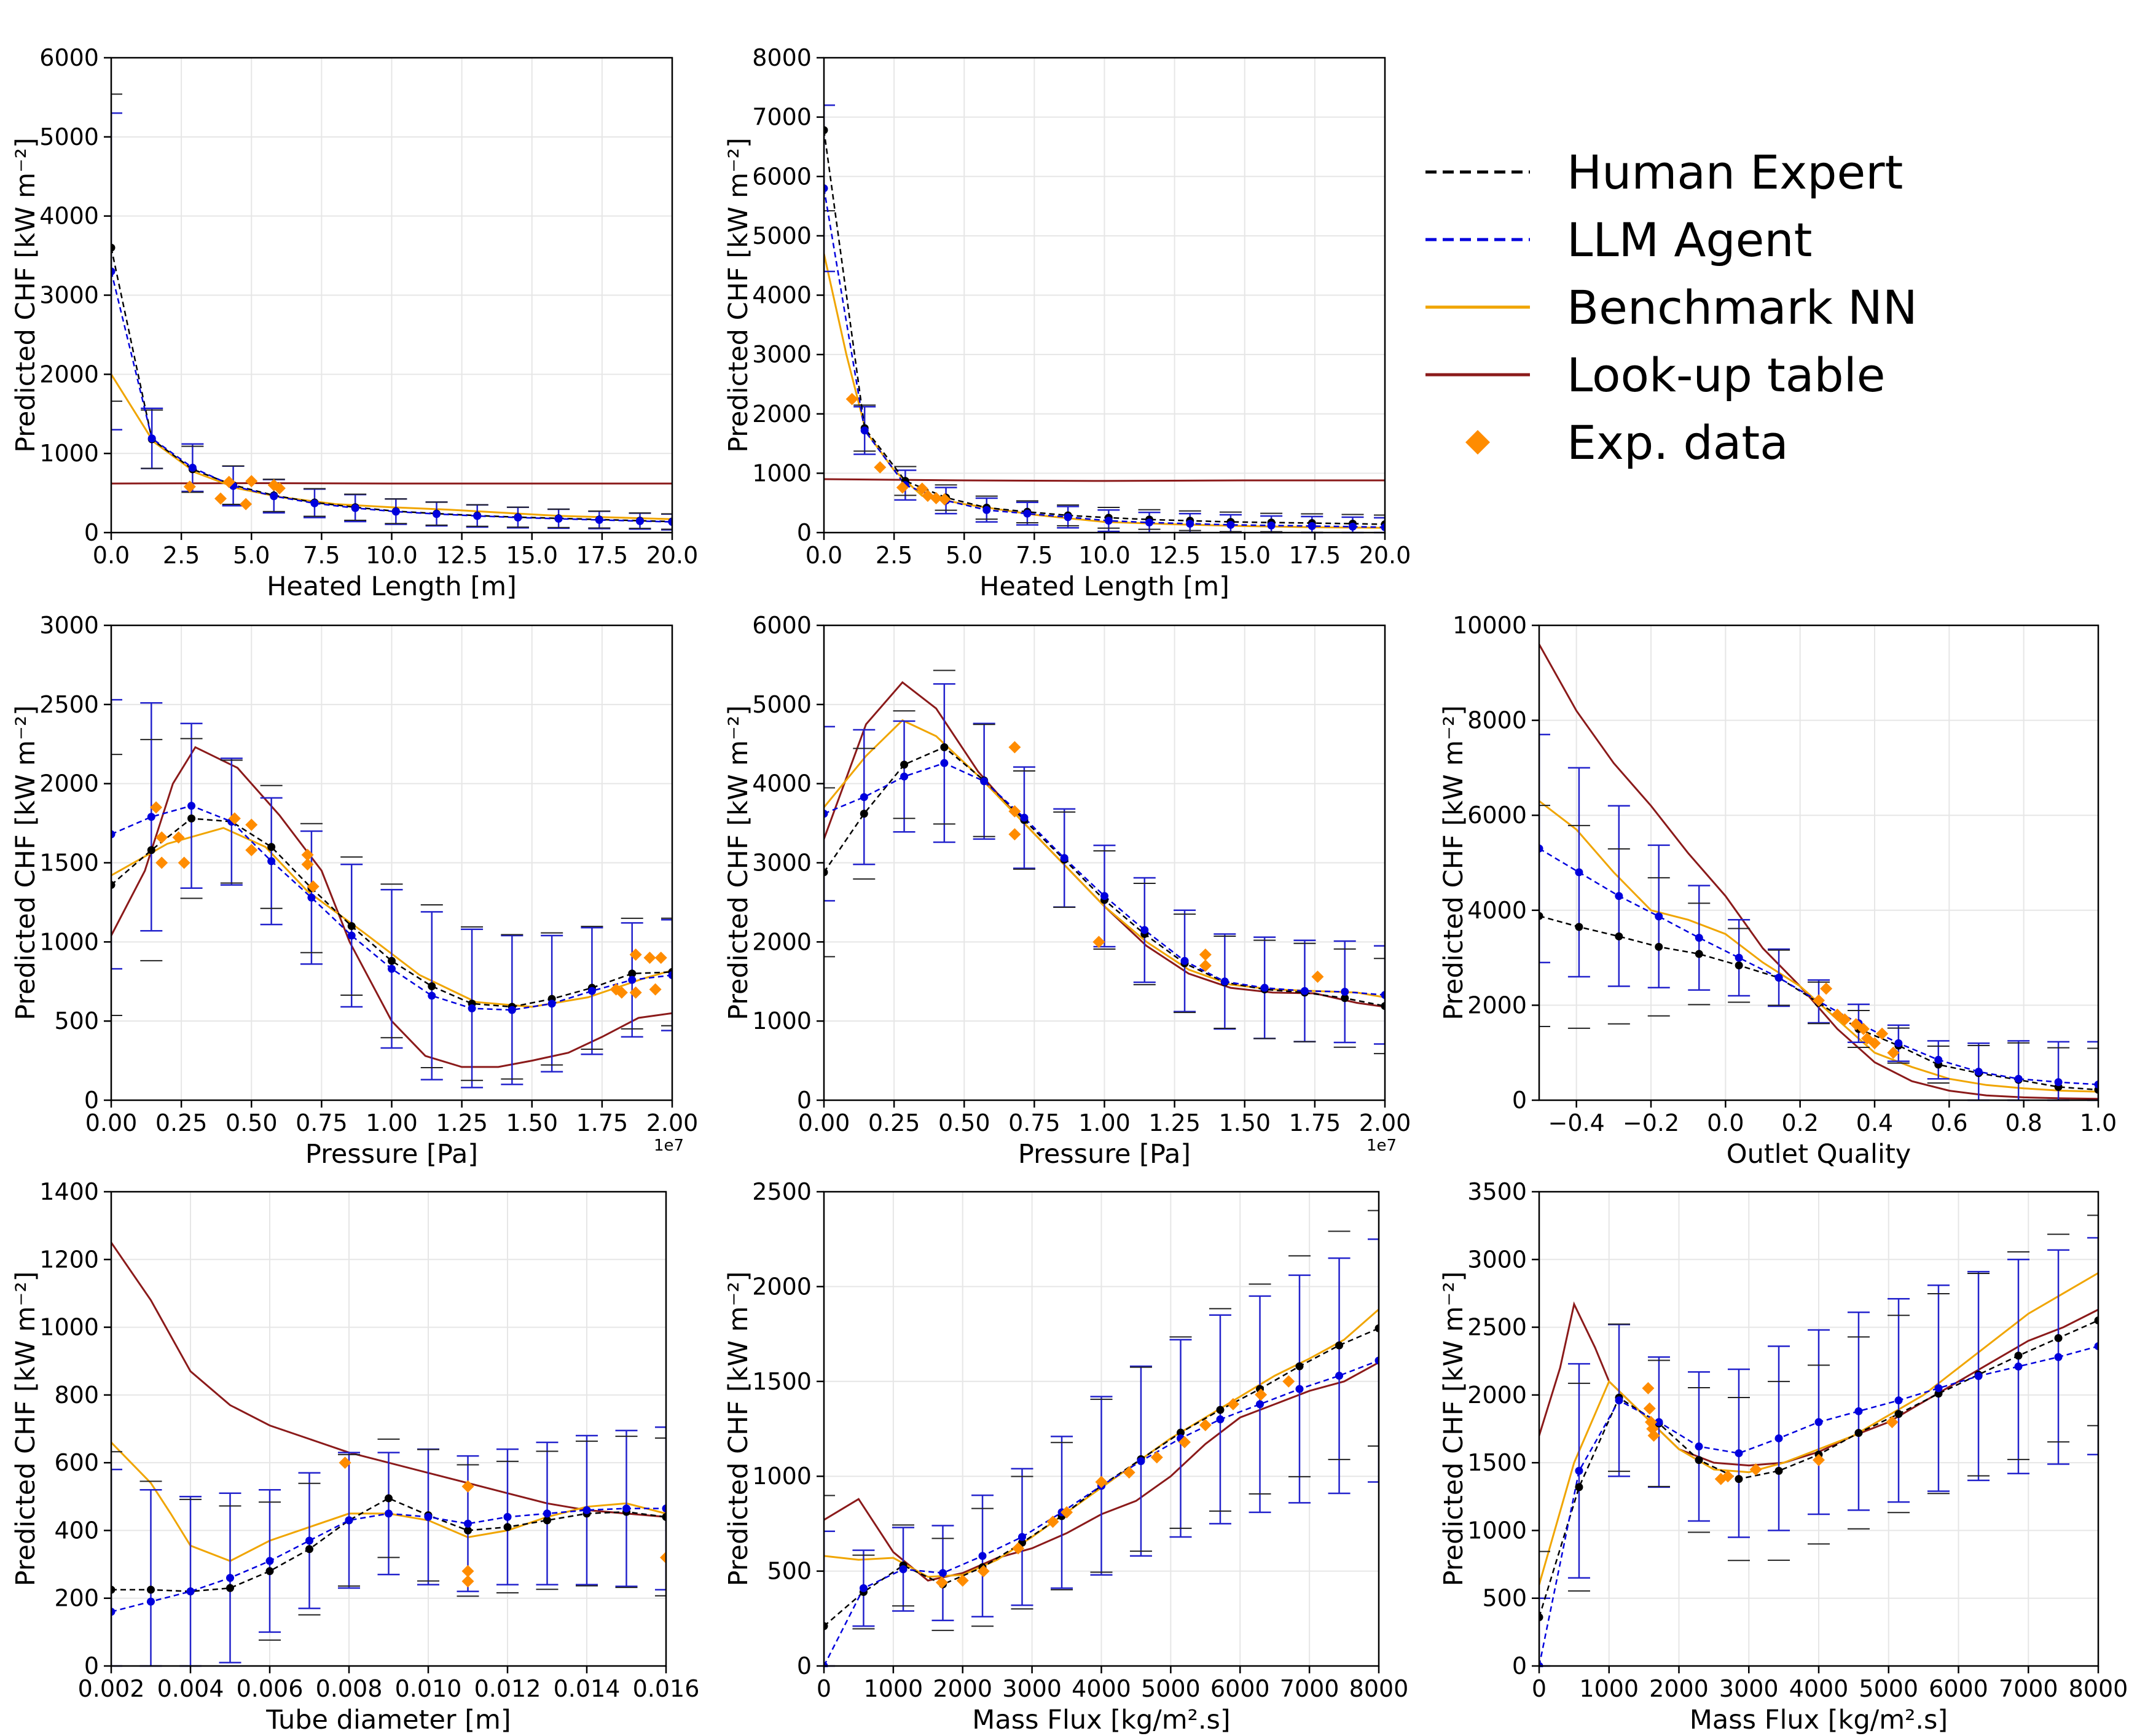 The height and width of the screenshot is (1736, 2129). Describe the element at coordinates (1174, 555) in the screenshot. I see `x-tick-label: 12.5` at that location.